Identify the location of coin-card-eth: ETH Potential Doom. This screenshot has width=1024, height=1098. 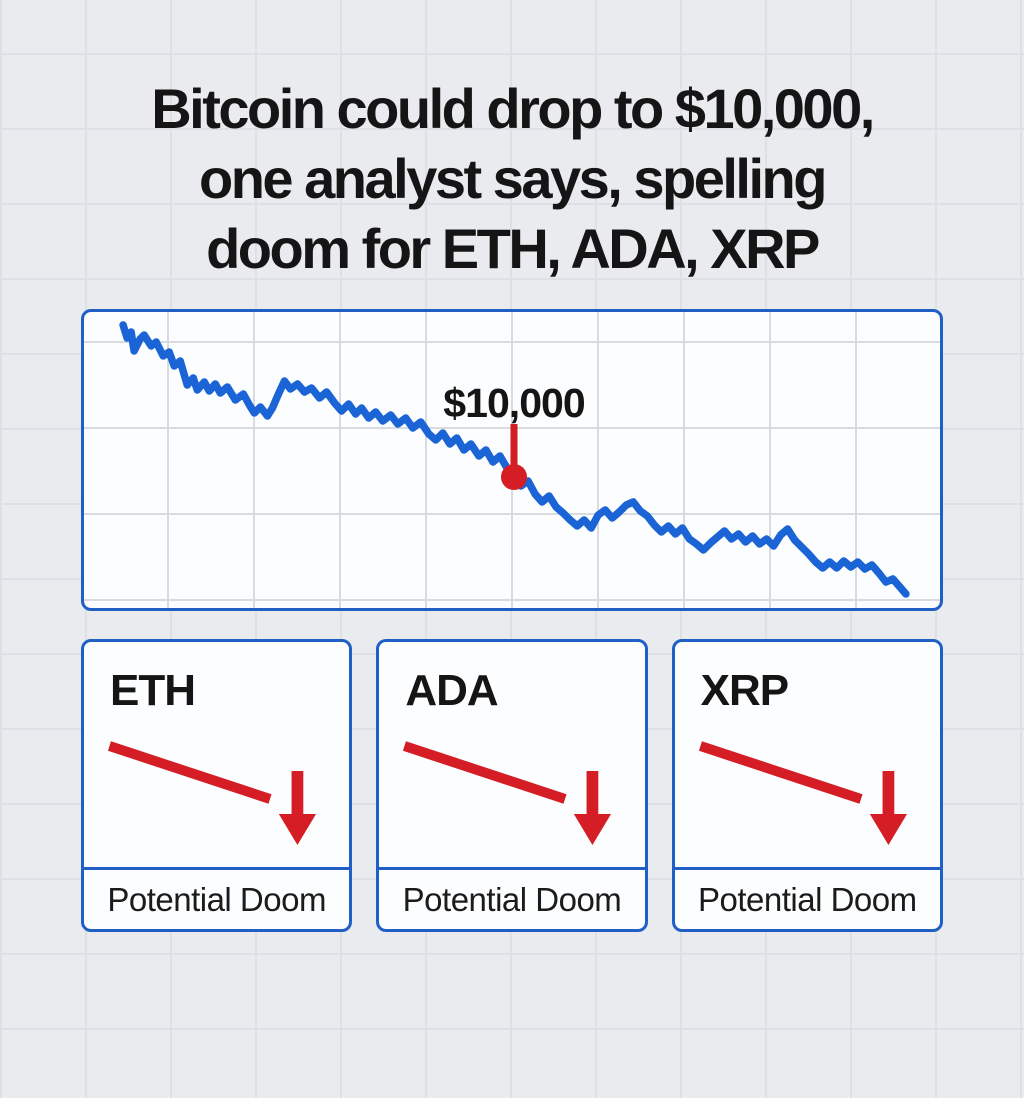
(217, 785).